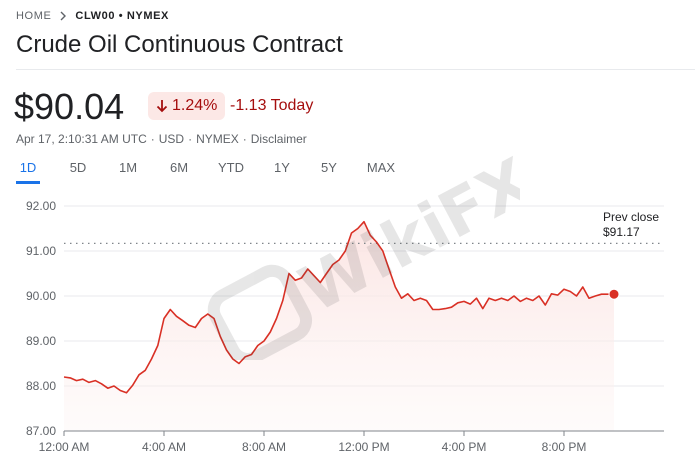  What do you see at coordinates (41, 341) in the screenshot?
I see `y-tick-label: 89.00` at bounding box center [41, 341].